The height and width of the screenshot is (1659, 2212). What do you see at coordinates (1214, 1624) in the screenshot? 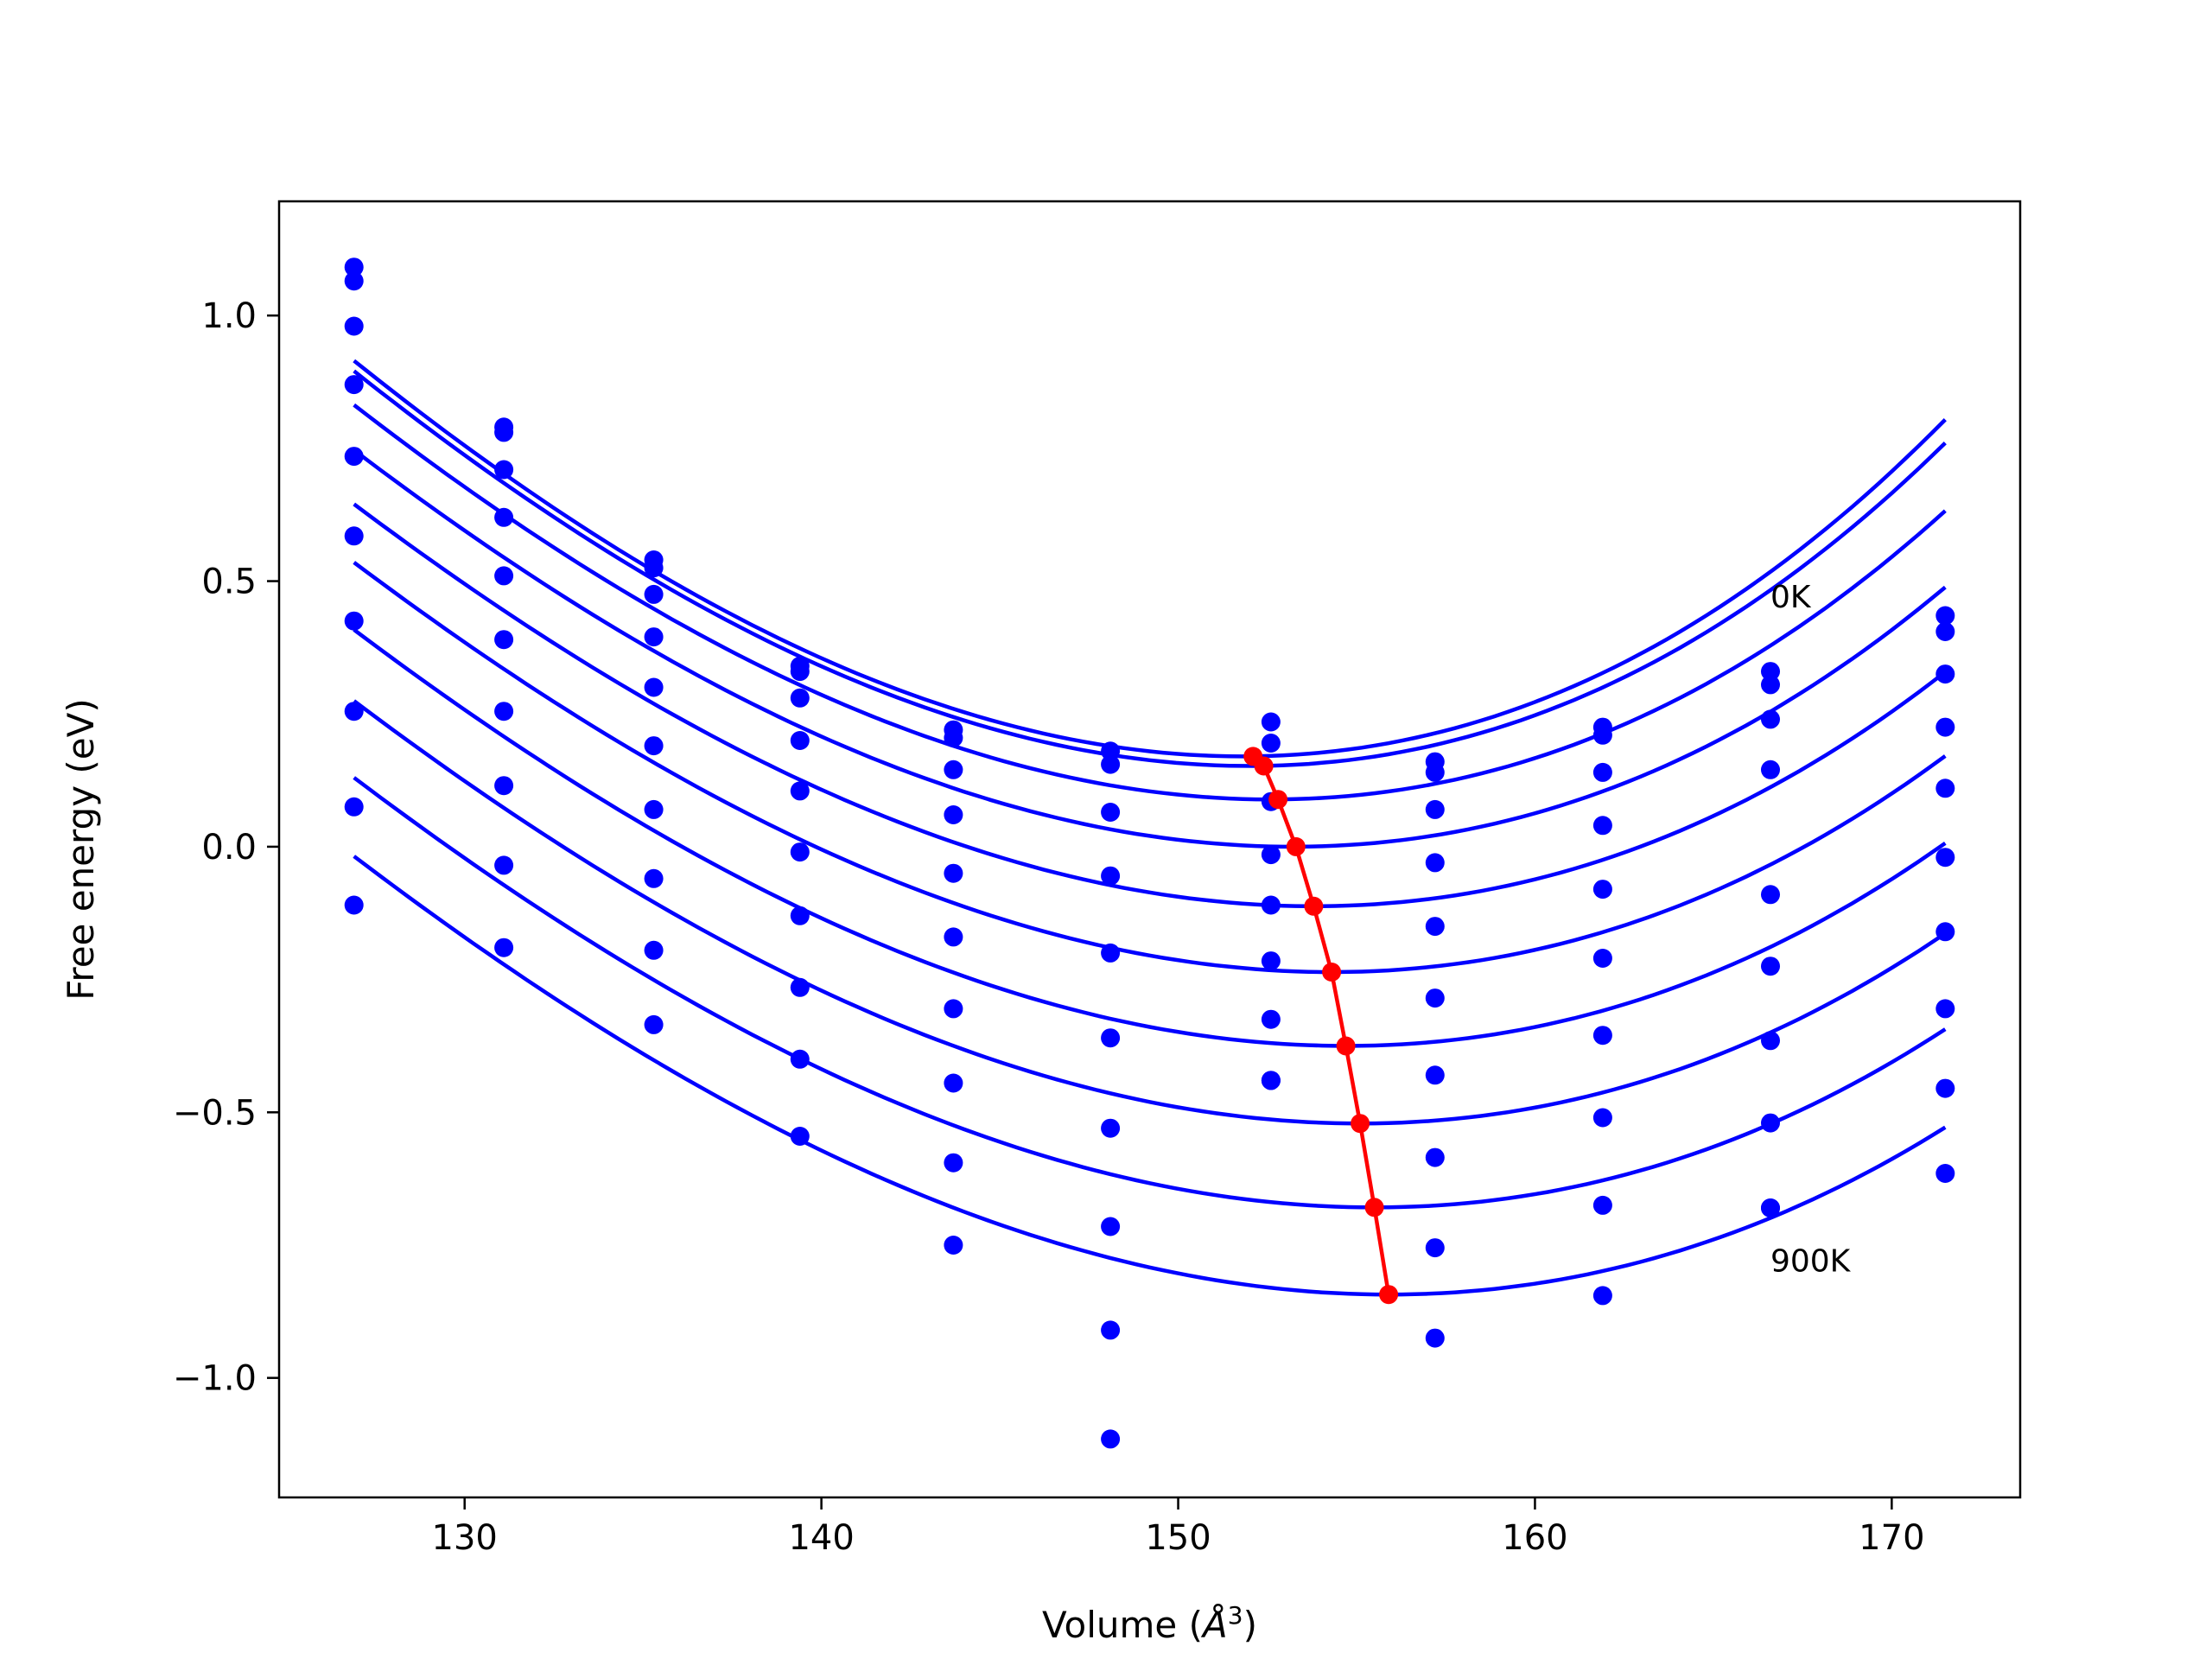
I see `x-axis-label-unit: Å` at bounding box center [1214, 1624].